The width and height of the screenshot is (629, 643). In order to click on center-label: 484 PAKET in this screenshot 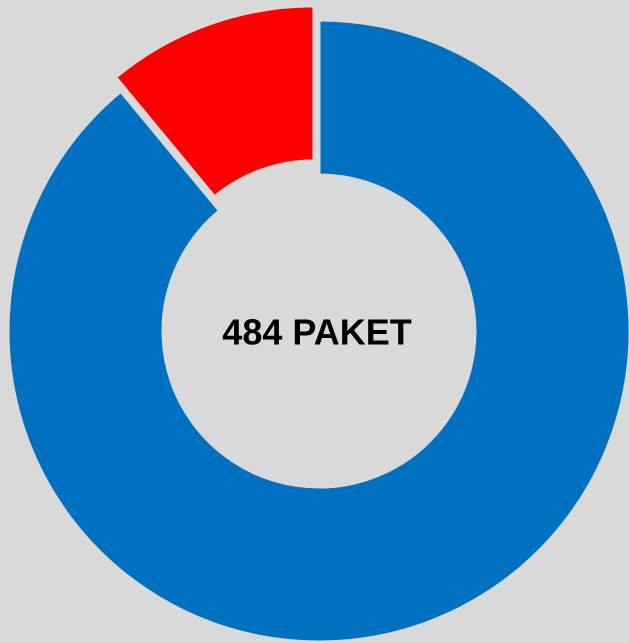, I will do `click(316, 332)`.